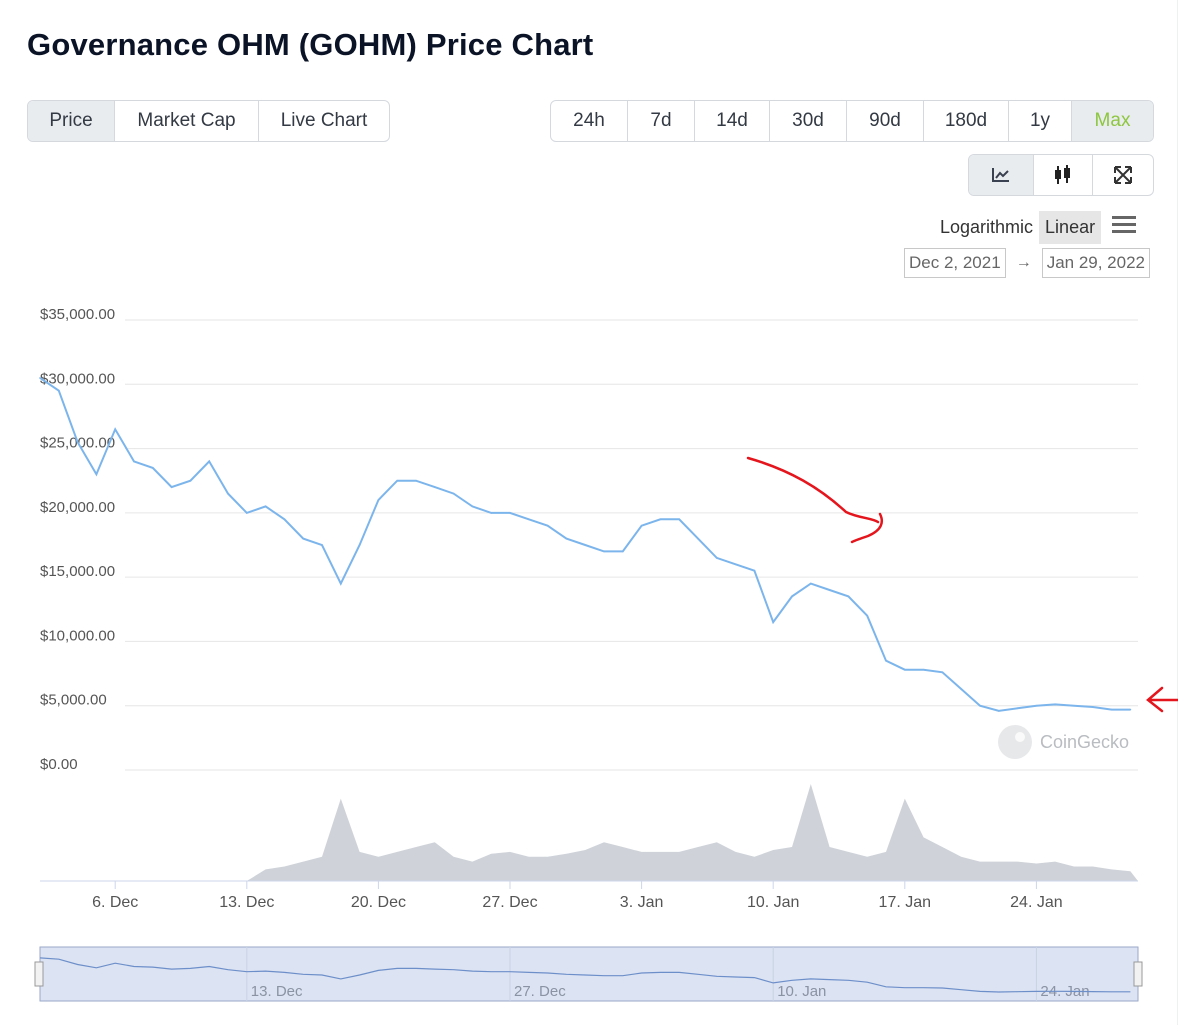  Describe the element at coordinates (815, 500) in the screenshot. I see `annotation-arrow-down` at that location.